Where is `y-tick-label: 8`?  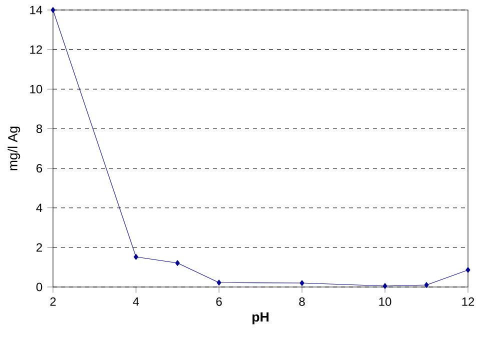 y-tick-label: 8 is located at coordinates (39, 128).